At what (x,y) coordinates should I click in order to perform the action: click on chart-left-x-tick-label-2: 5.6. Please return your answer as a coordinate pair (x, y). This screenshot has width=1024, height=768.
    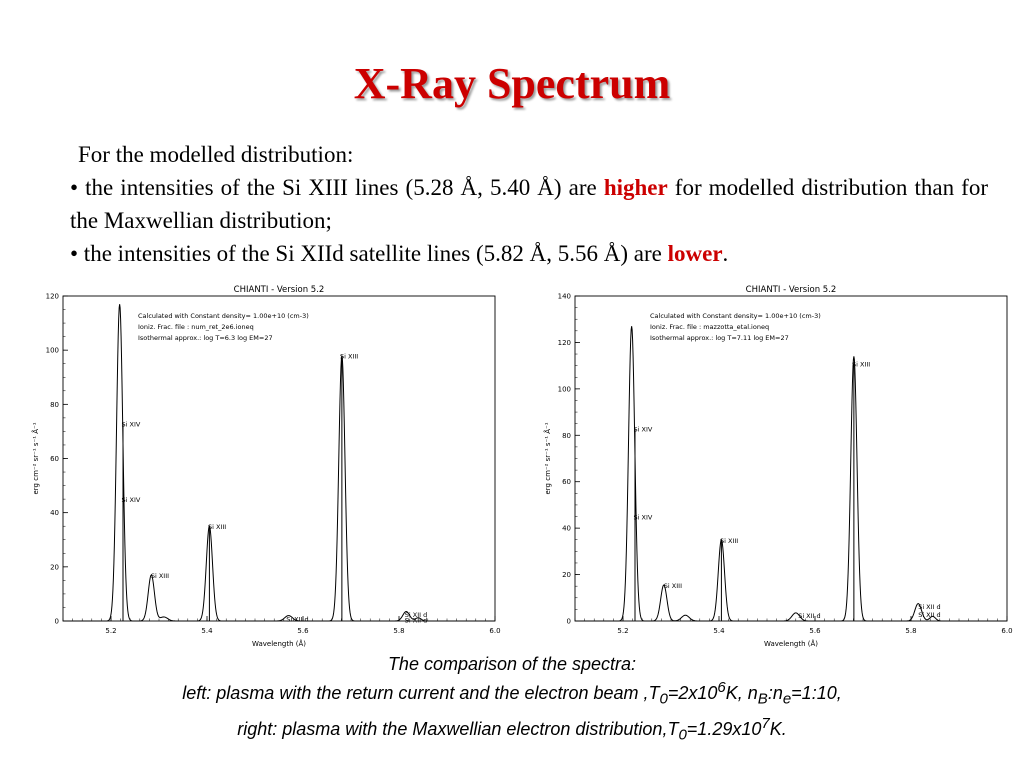
    Looking at the image, I should click on (303, 631).